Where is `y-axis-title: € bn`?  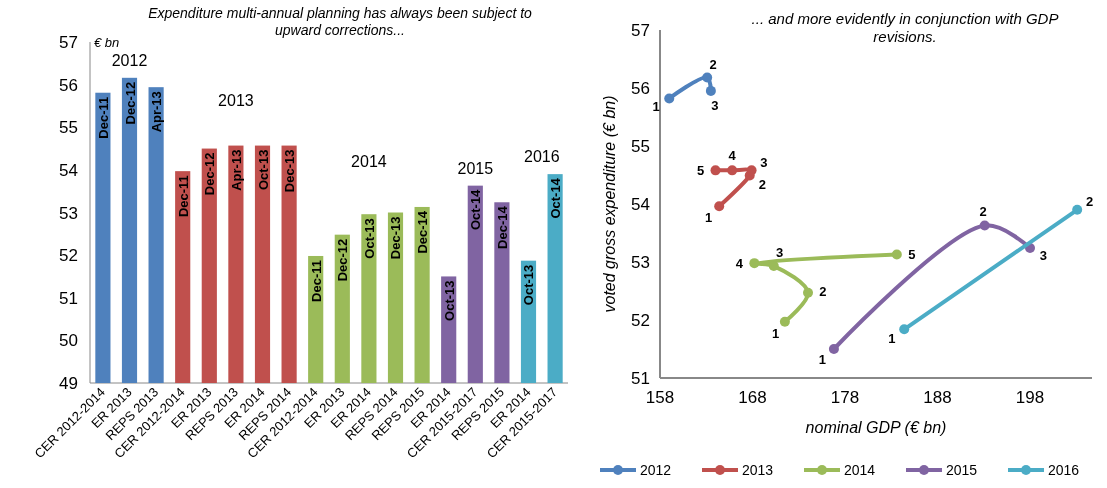 y-axis-title: € bn is located at coordinates (107, 42).